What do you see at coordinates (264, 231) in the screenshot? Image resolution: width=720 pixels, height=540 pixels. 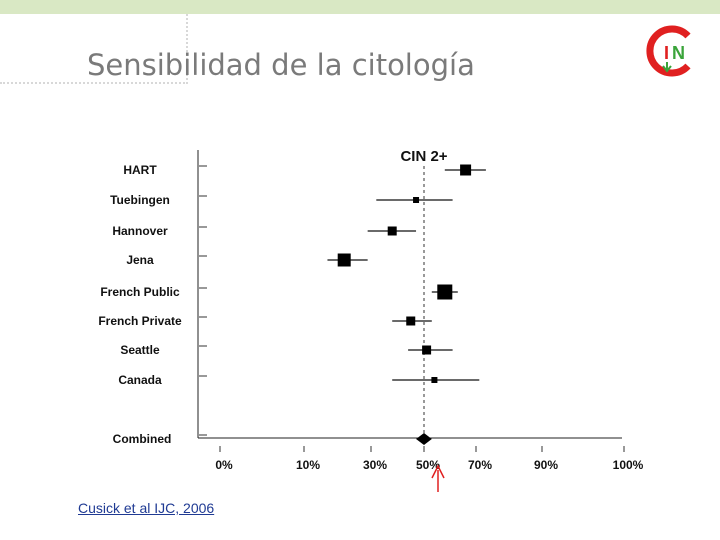 I see `study-row: Hannover` at bounding box center [264, 231].